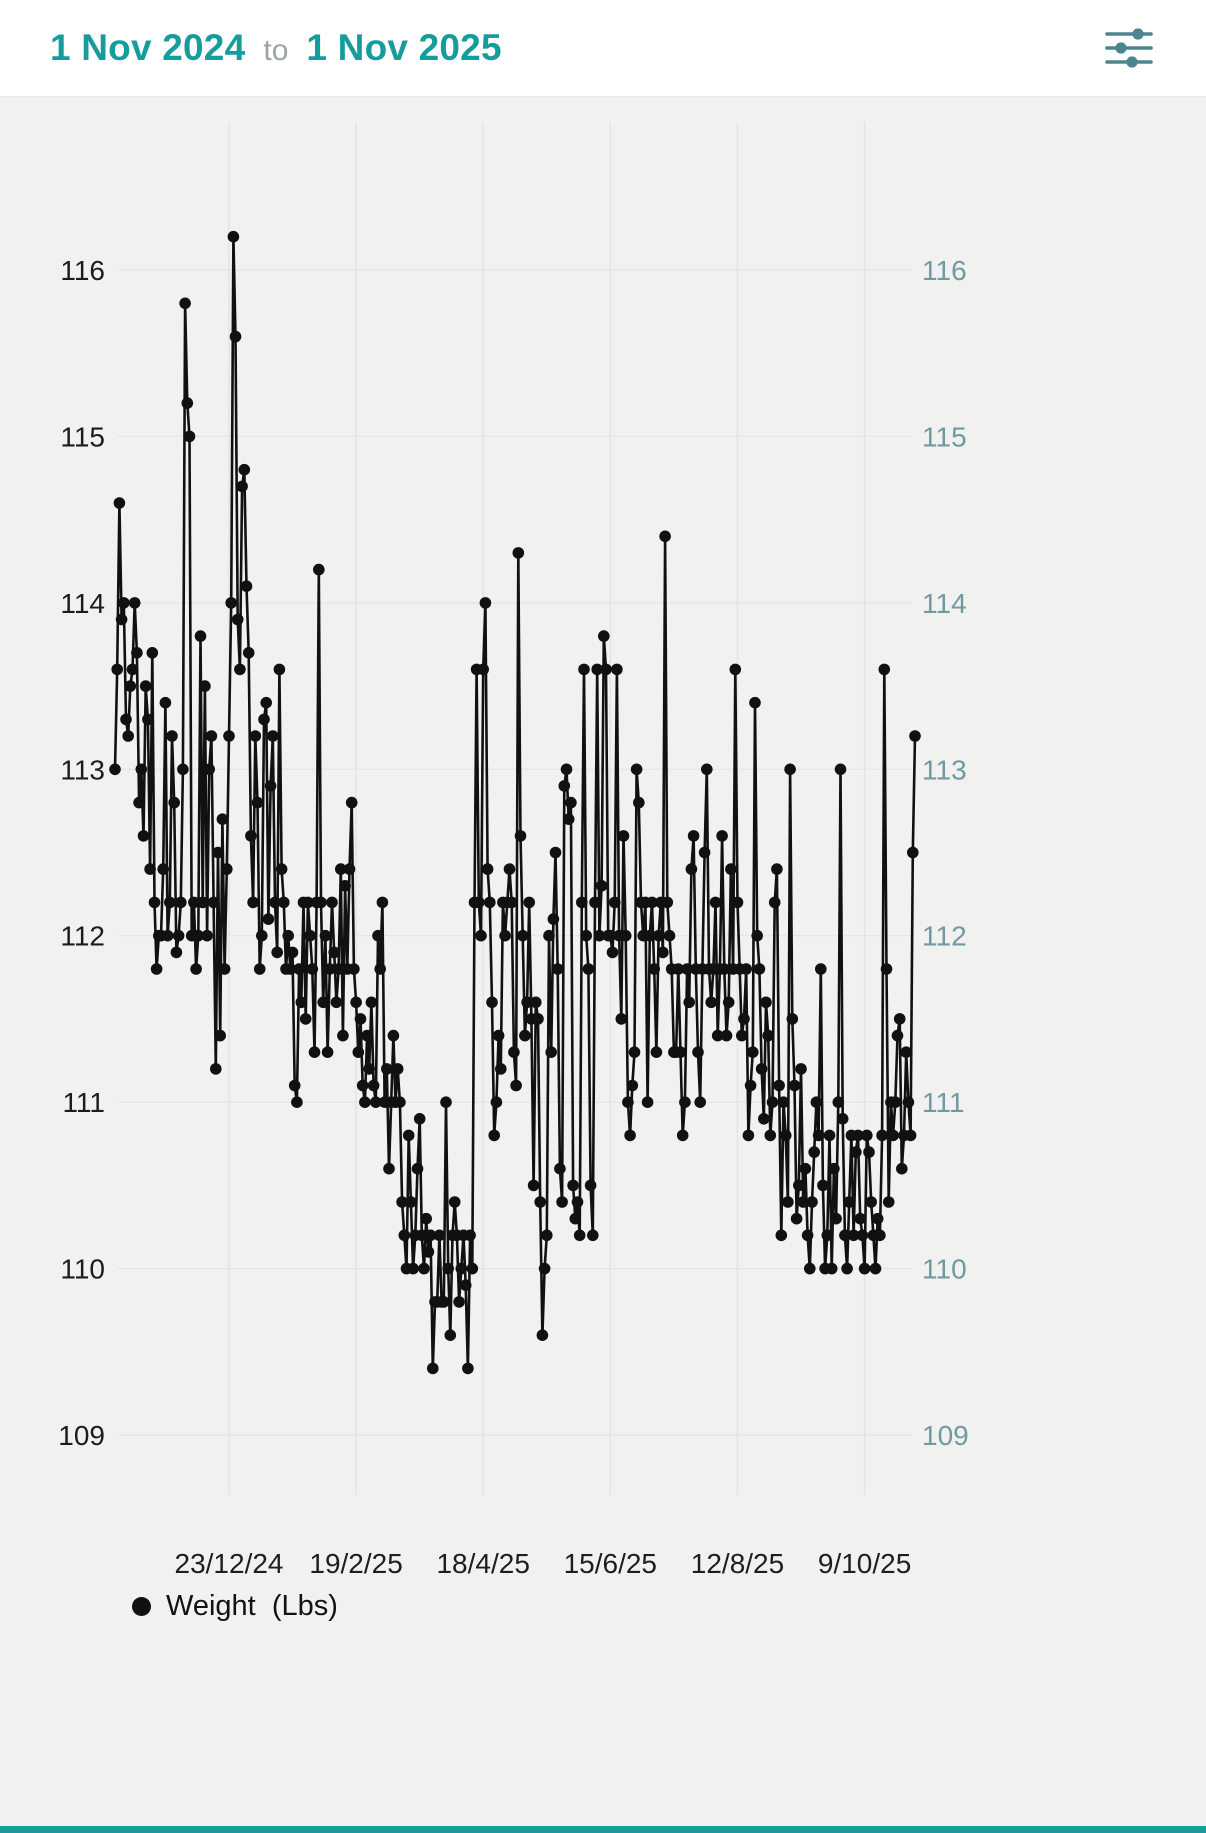  I want to click on date-range-end: 1 Nov 2025, so click(404, 47).